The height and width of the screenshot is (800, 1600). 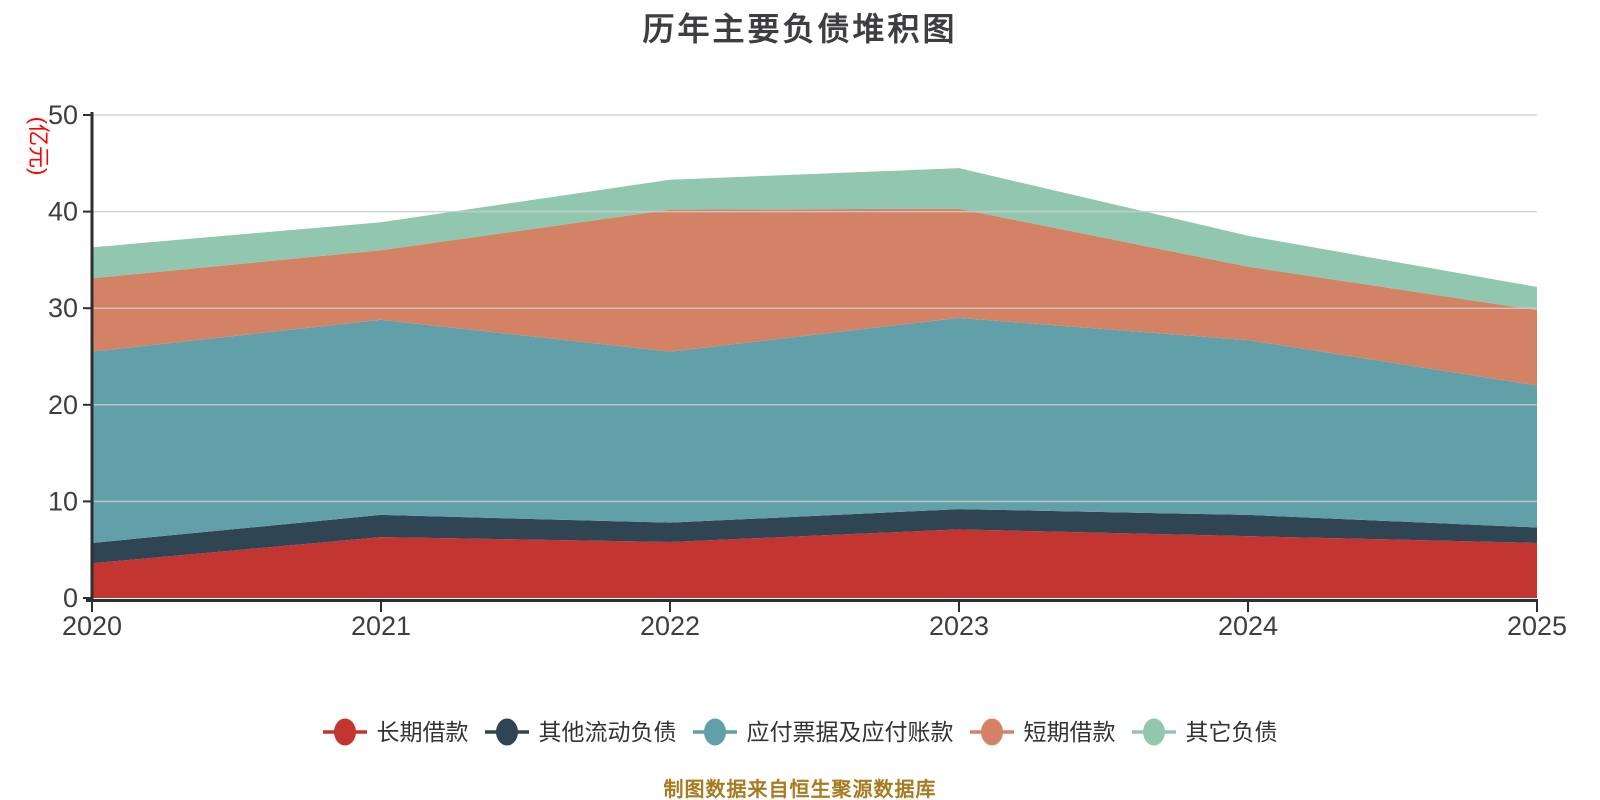 What do you see at coordinates (670, 626) in the screenshot?
I see `x-tick-label-2022: 2022` at bounding box center [670, 626].